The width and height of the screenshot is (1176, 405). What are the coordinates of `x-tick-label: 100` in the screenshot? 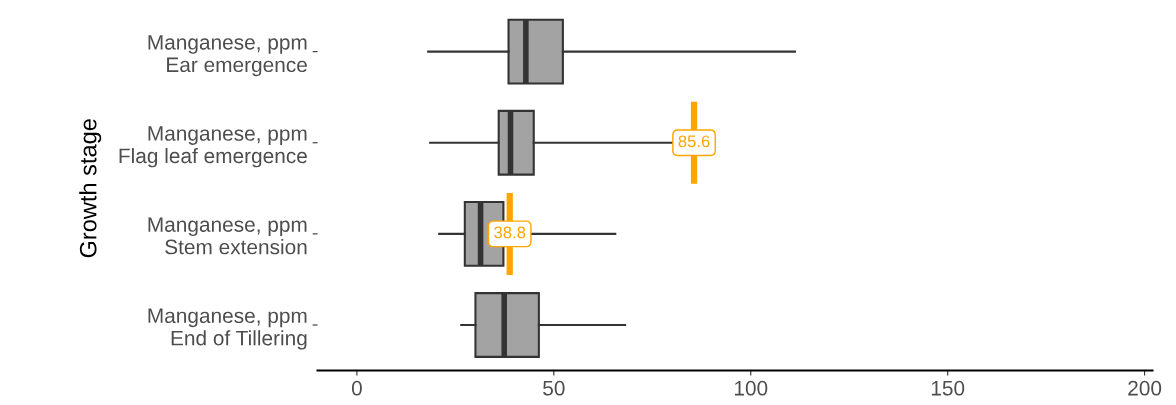 It's located at (751, 388).